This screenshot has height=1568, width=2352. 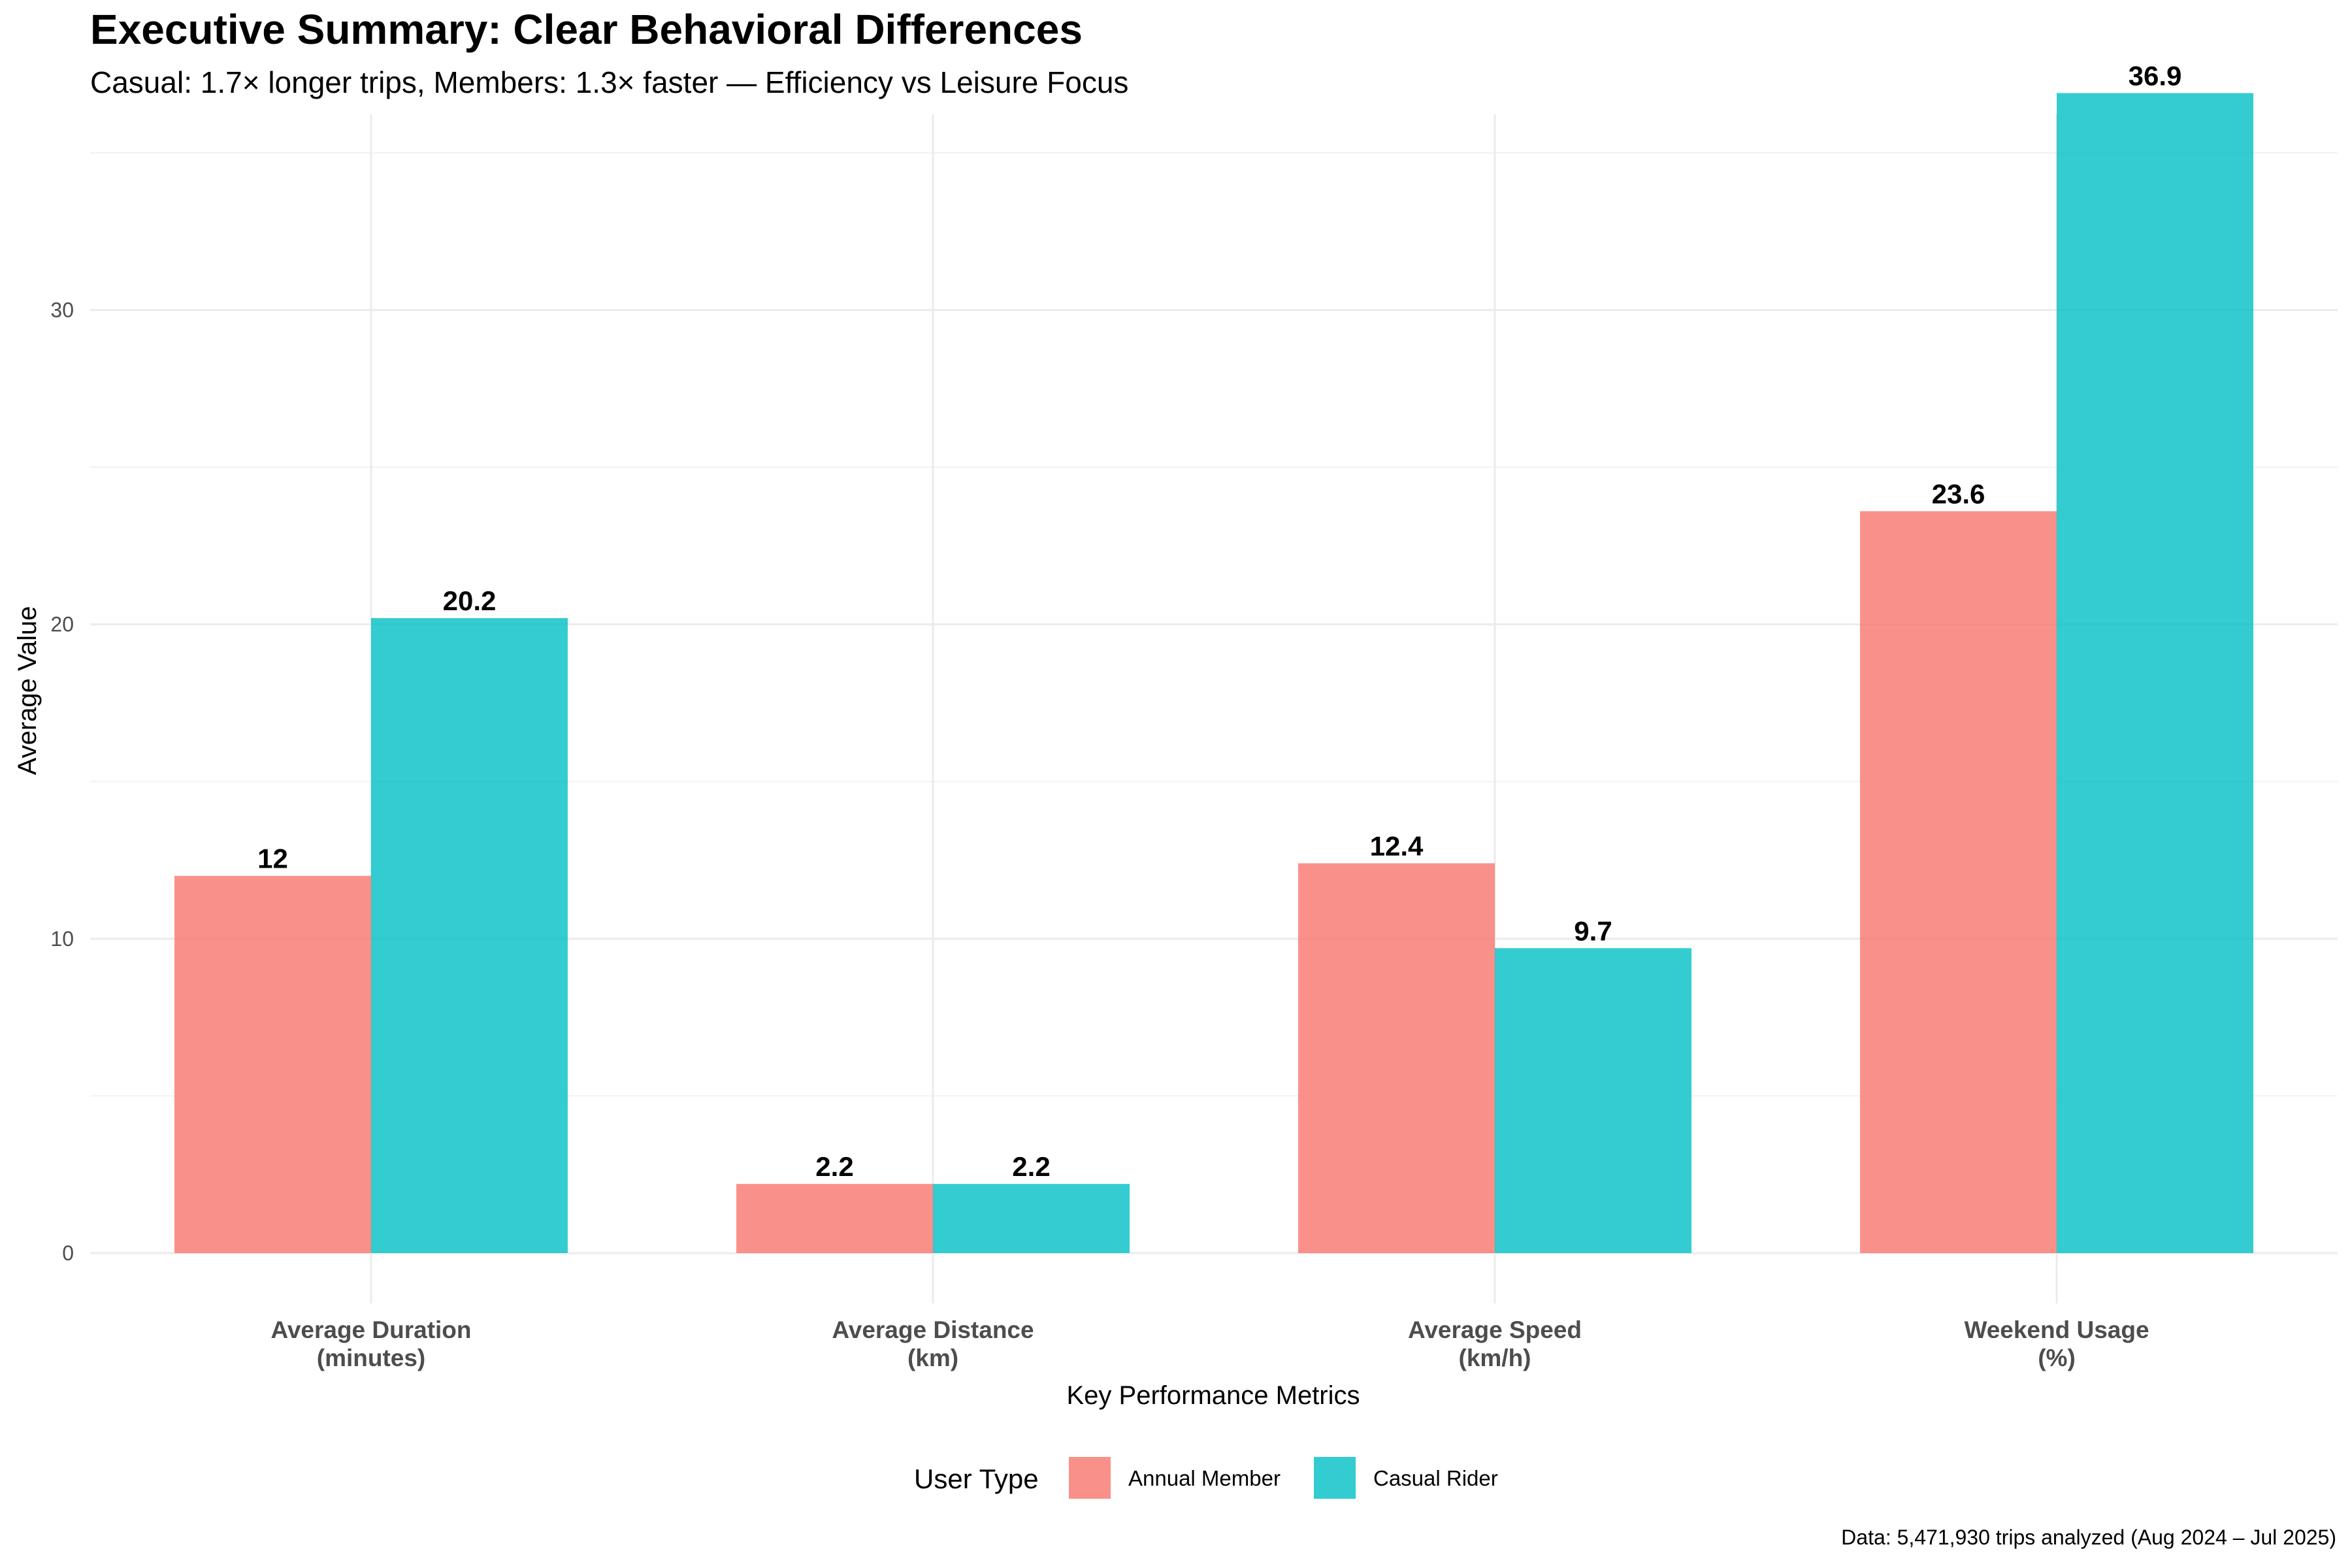 I want to click on data-label: 12.4, so click(x=1397, y=845).